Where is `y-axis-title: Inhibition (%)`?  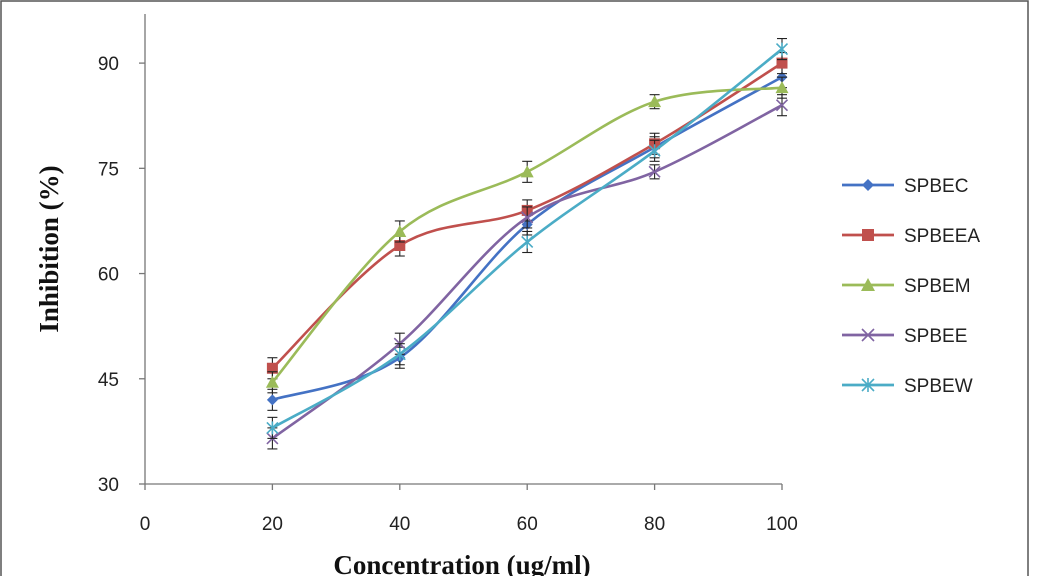
y-axis-title: Inhibition (%) is located at coordinates (49, 248).